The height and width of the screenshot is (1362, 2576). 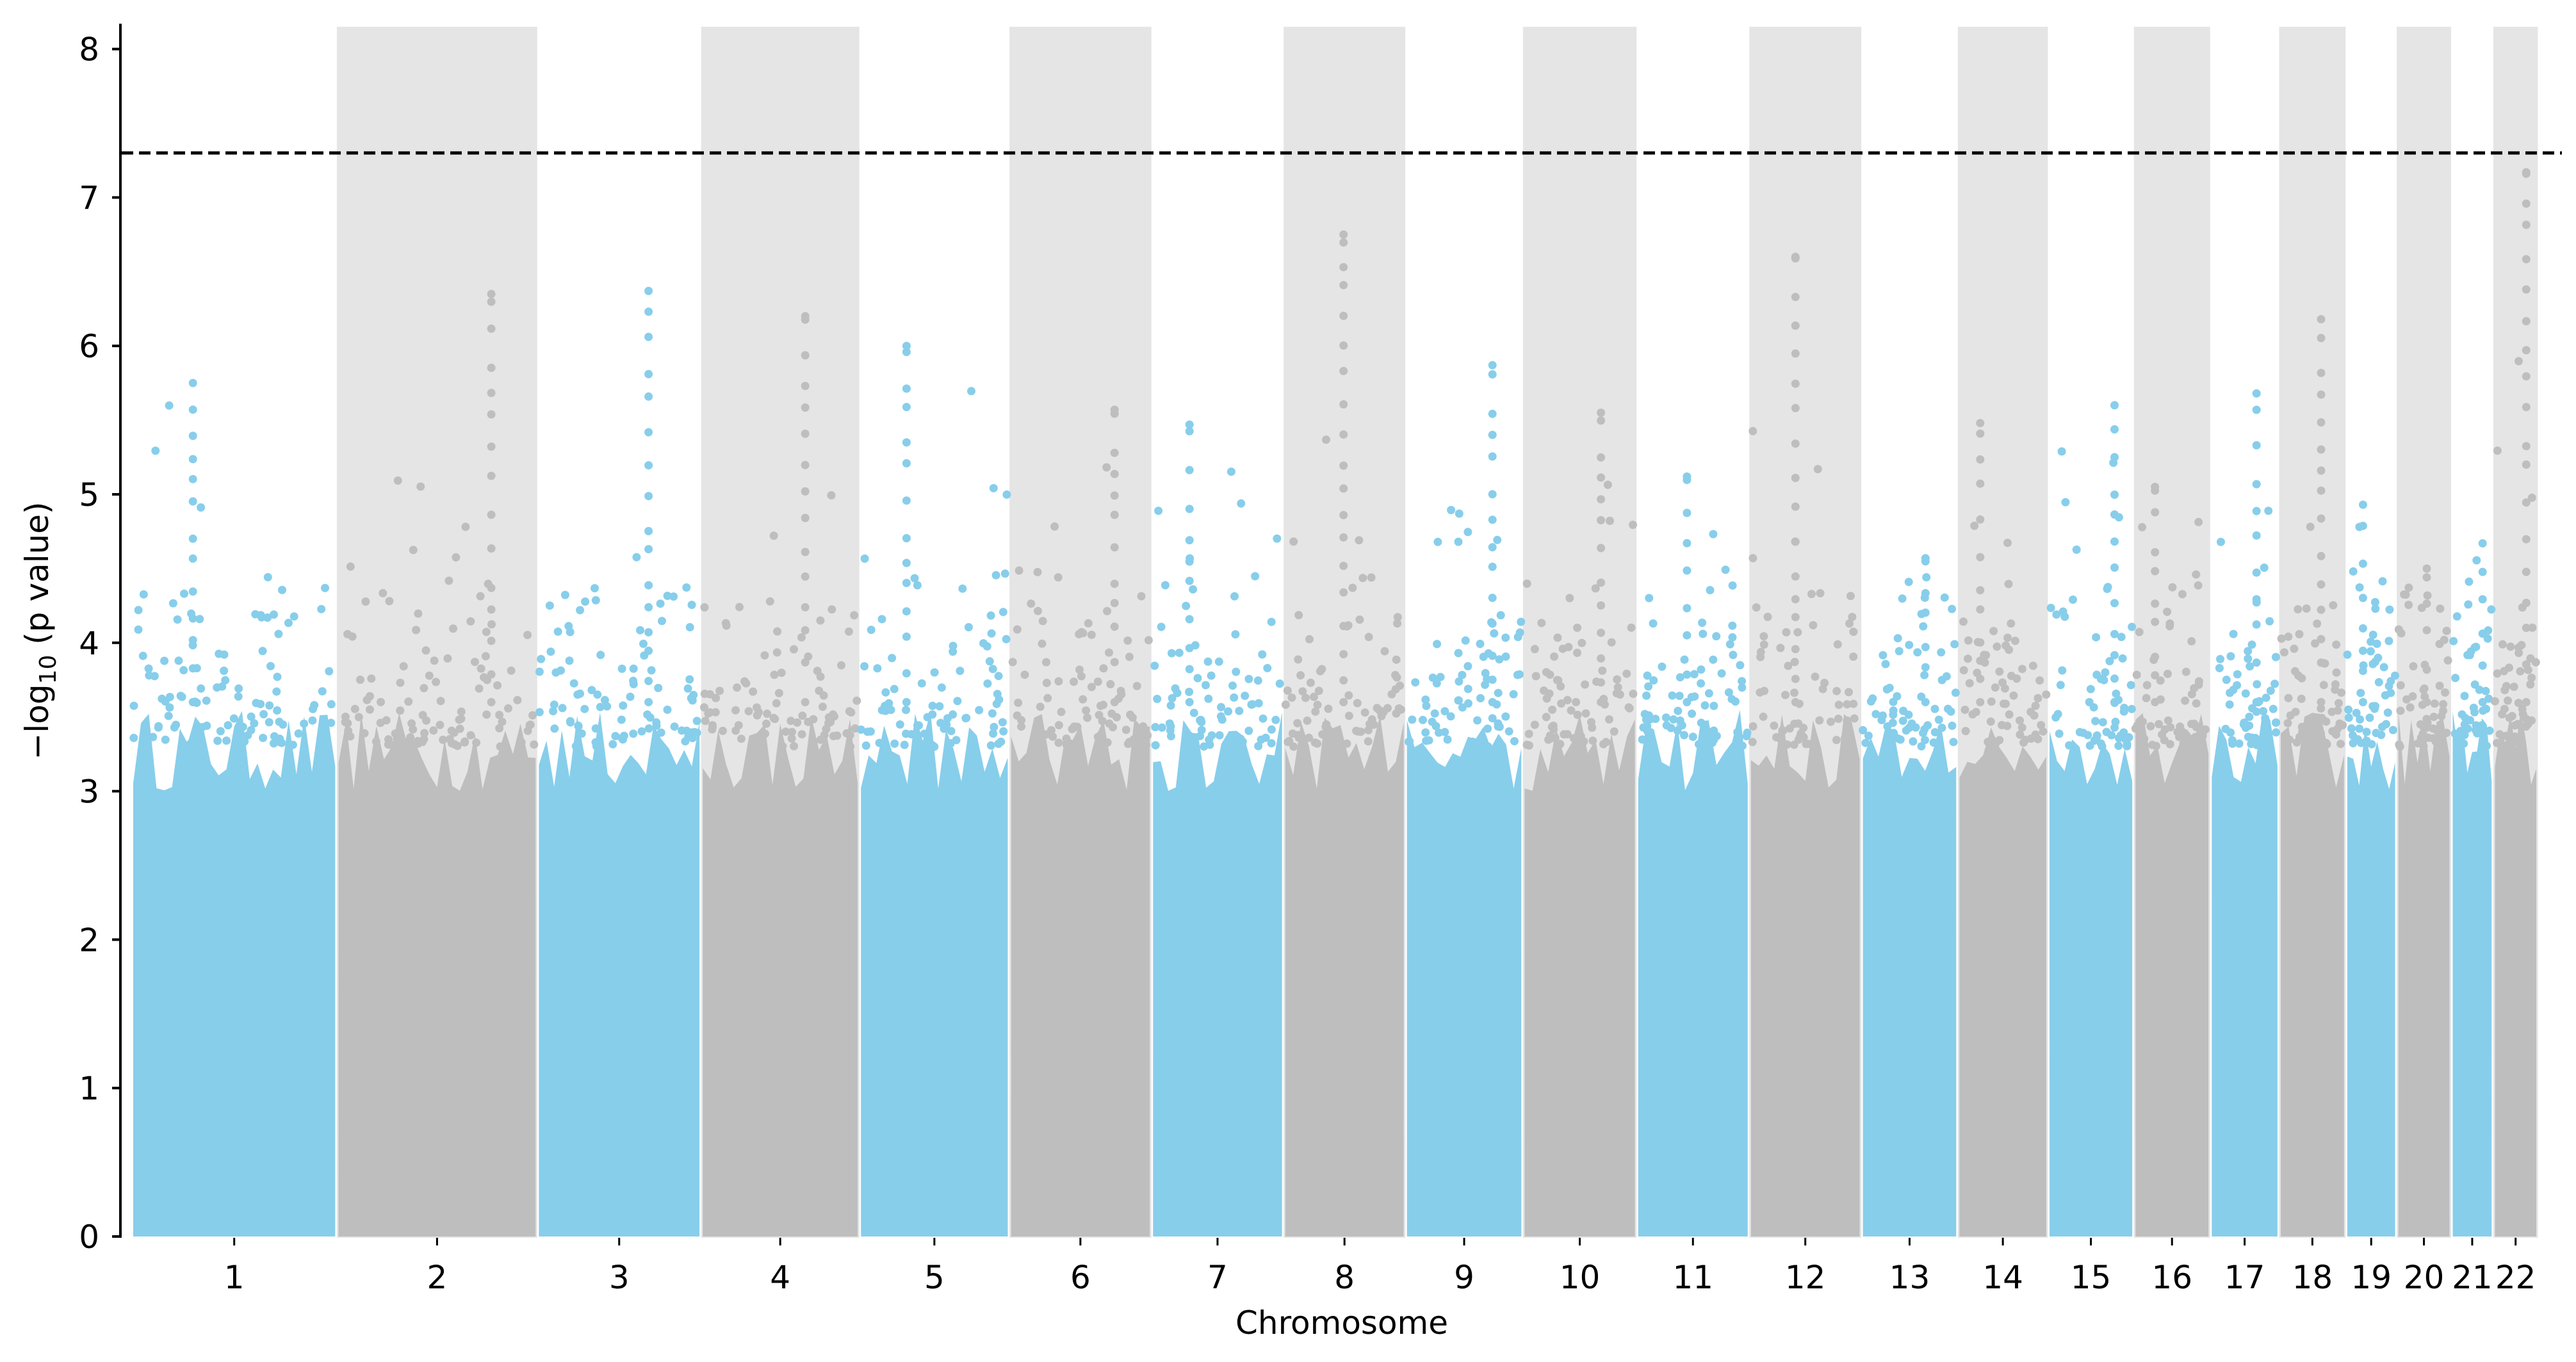 I want to click on x-axis-label: Chromosome, so click(x=1341, y=1323).